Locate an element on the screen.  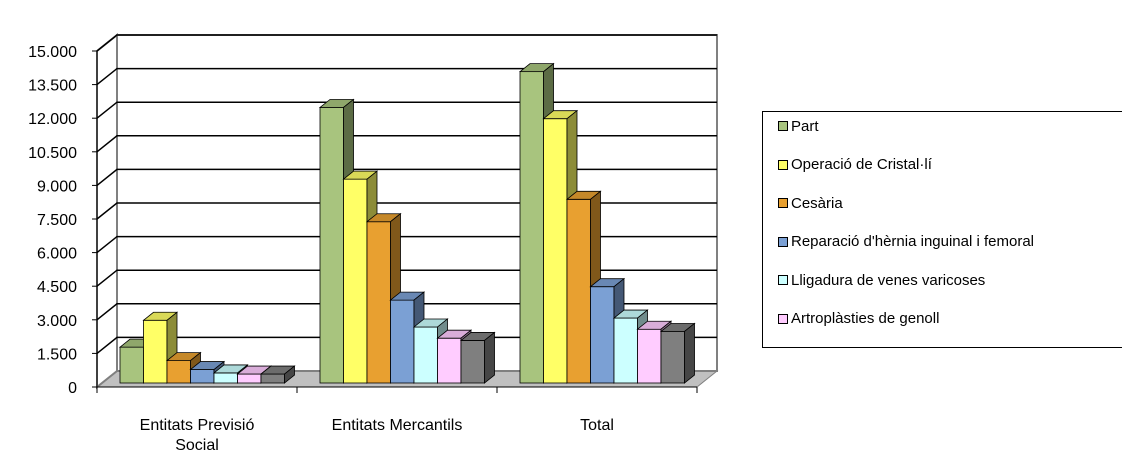
legend-item: Reparació d'hèrnia inguinal i femoral is located at coordinates (906, 242).